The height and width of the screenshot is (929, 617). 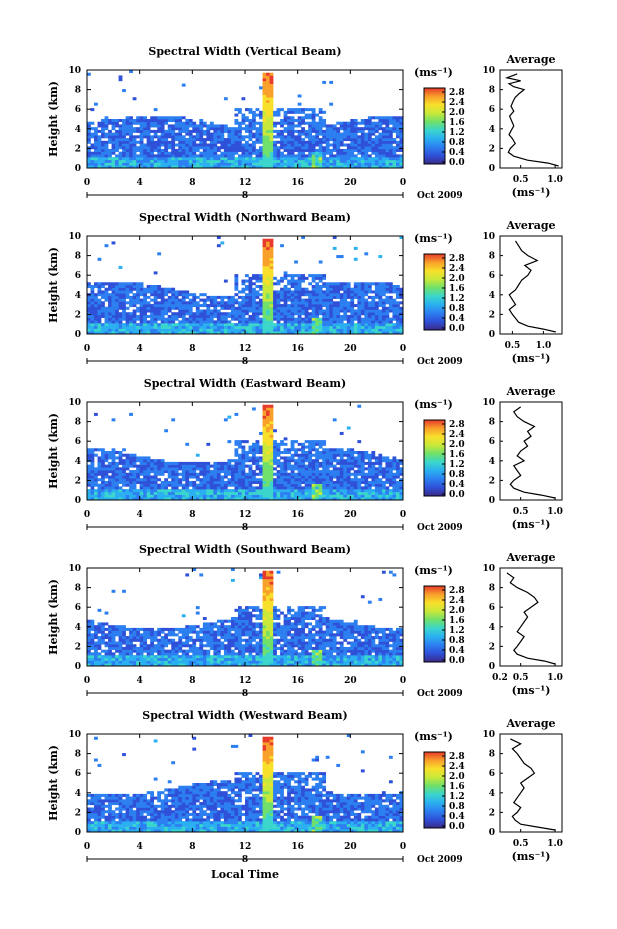 I want to click on colorbar-tick-label: 2.0, so click(x=457, y=445).